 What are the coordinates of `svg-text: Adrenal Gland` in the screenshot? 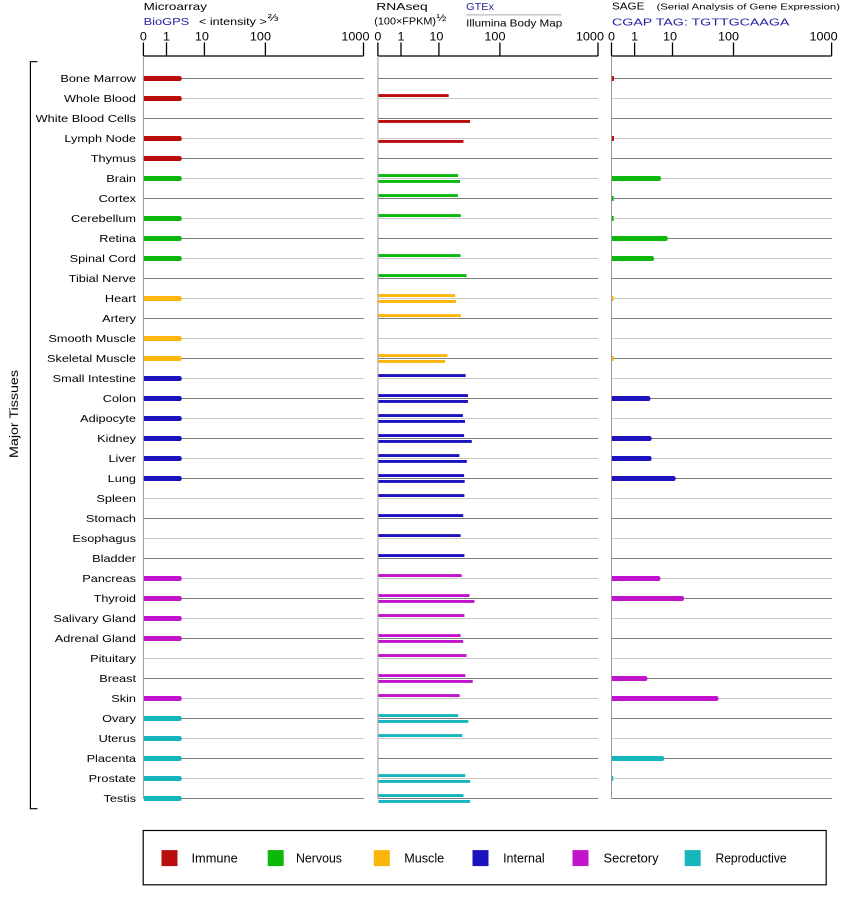 It's located at (95, 639).